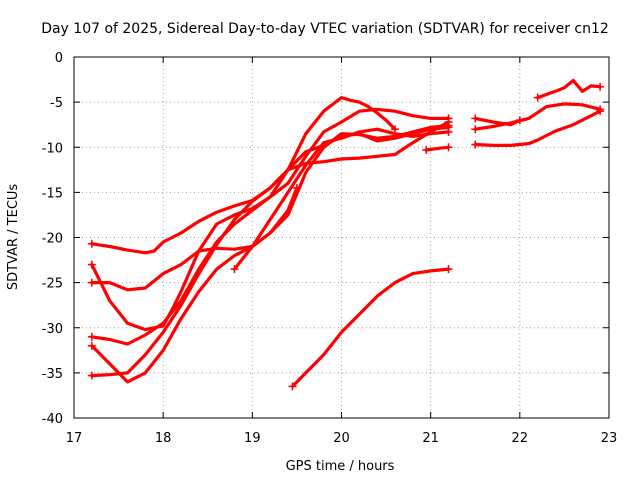 This screenshot has height=480, width=640. Describe the element at coordinates (52, 284) in the screenshot. I see `y-tick-label: -25` at that location.